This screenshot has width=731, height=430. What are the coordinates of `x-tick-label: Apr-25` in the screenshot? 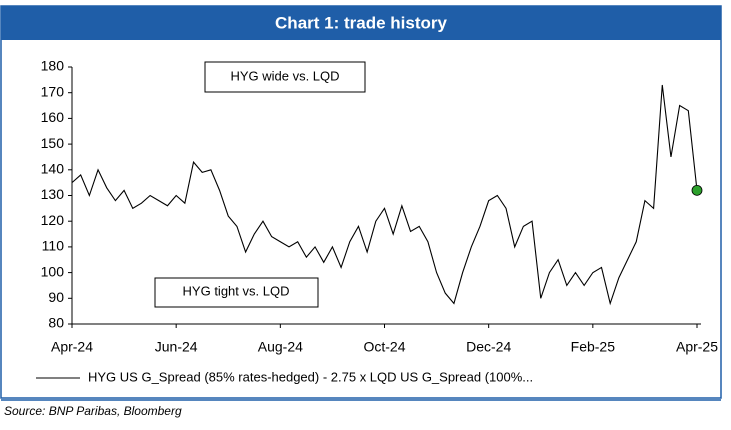 It's located at (697, 347).